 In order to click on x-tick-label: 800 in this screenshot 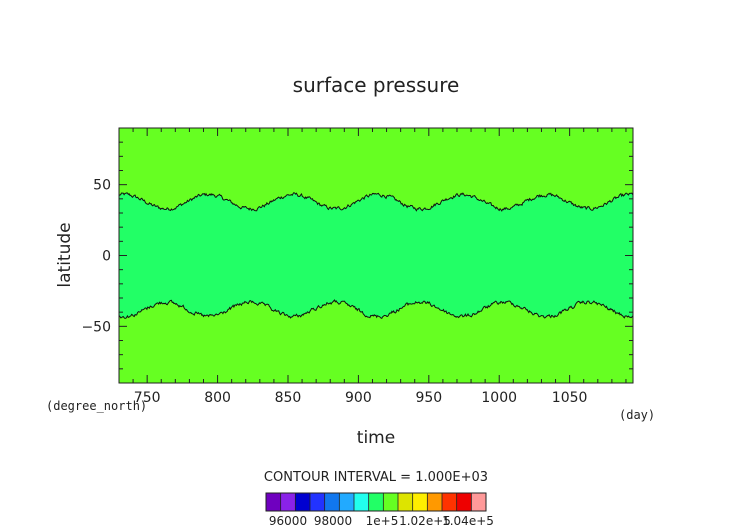, I will do `click(217, 398)`.